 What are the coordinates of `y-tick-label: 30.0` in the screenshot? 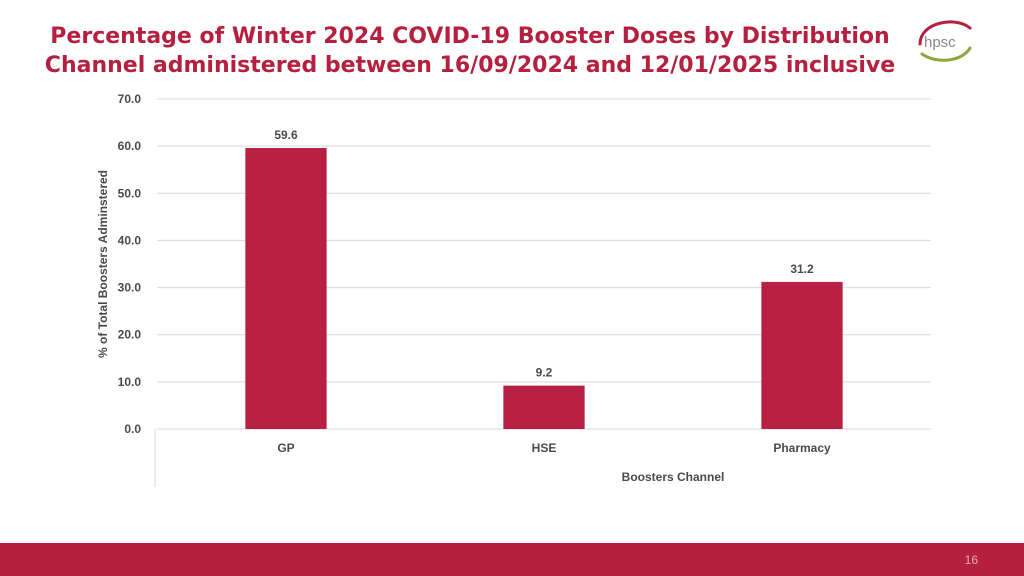 It's located at (130, 288).